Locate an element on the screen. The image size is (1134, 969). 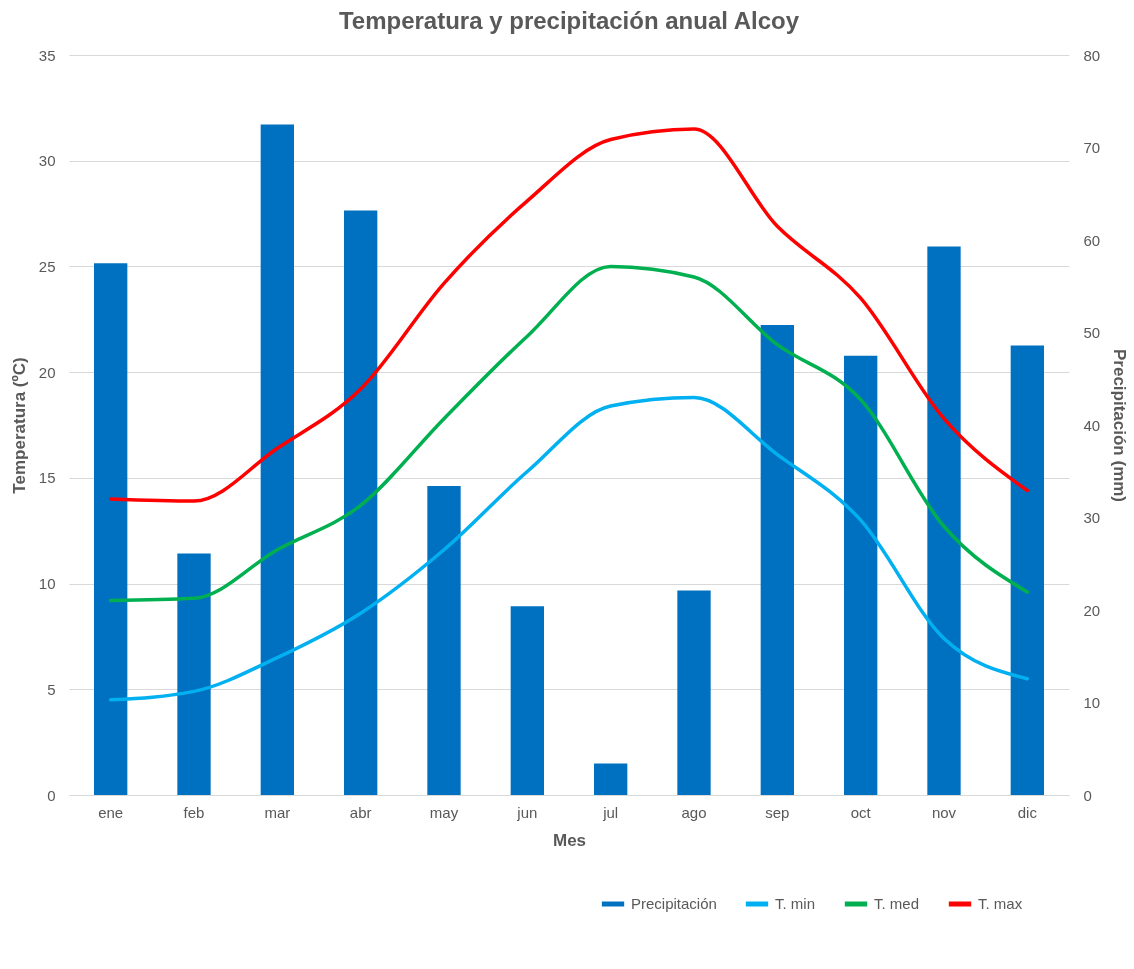
x-axis-title: Mes is located at coordinates (569, 840).